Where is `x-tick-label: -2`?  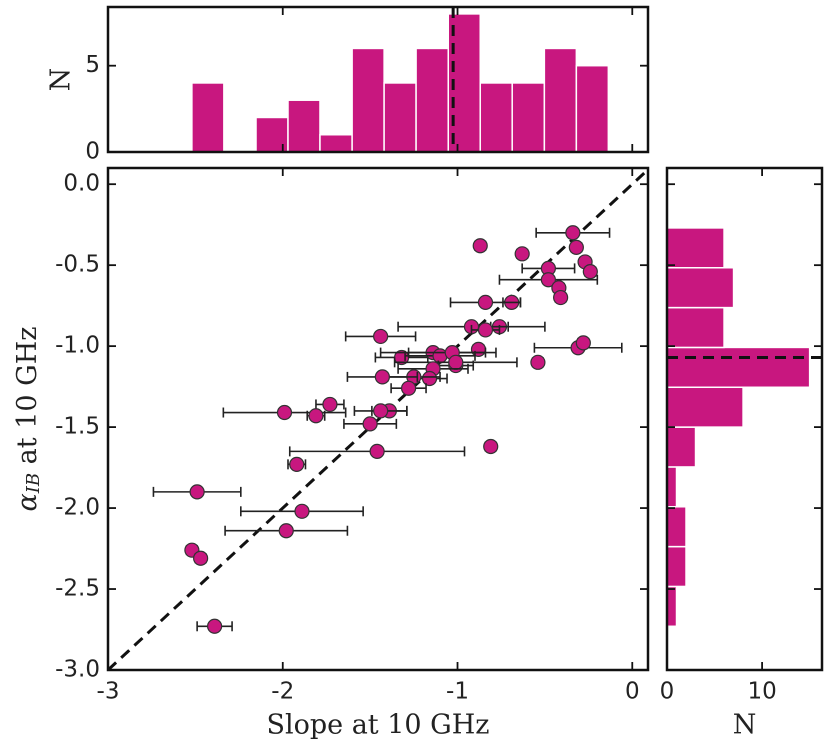 x-tick-label: -2 is located at coordinates (282, 692).